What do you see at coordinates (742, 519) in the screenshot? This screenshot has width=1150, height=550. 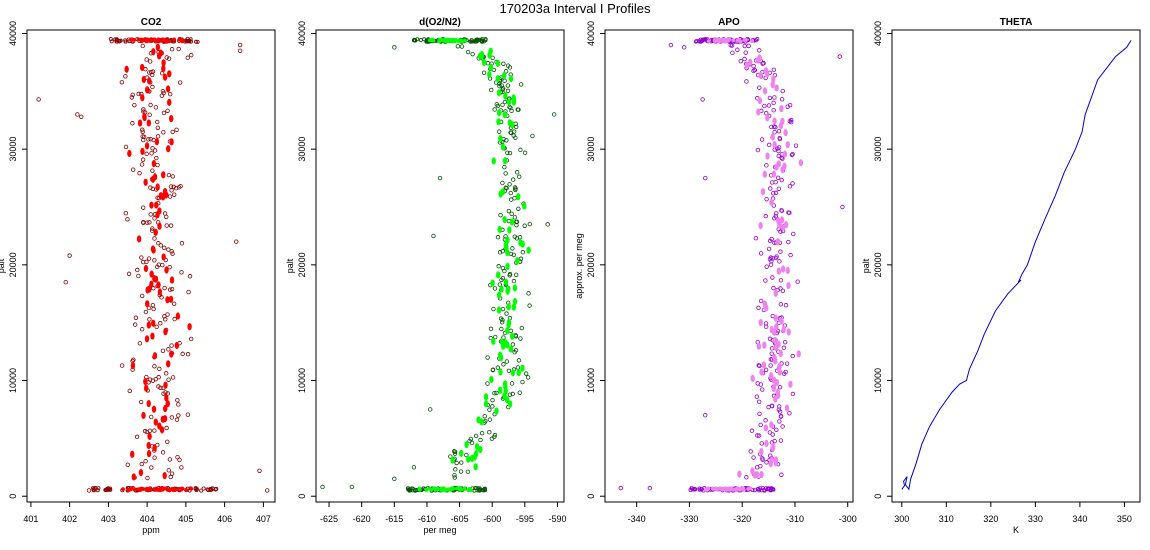 I see `x-tick-label: -320` at bounding box center [742, 519].